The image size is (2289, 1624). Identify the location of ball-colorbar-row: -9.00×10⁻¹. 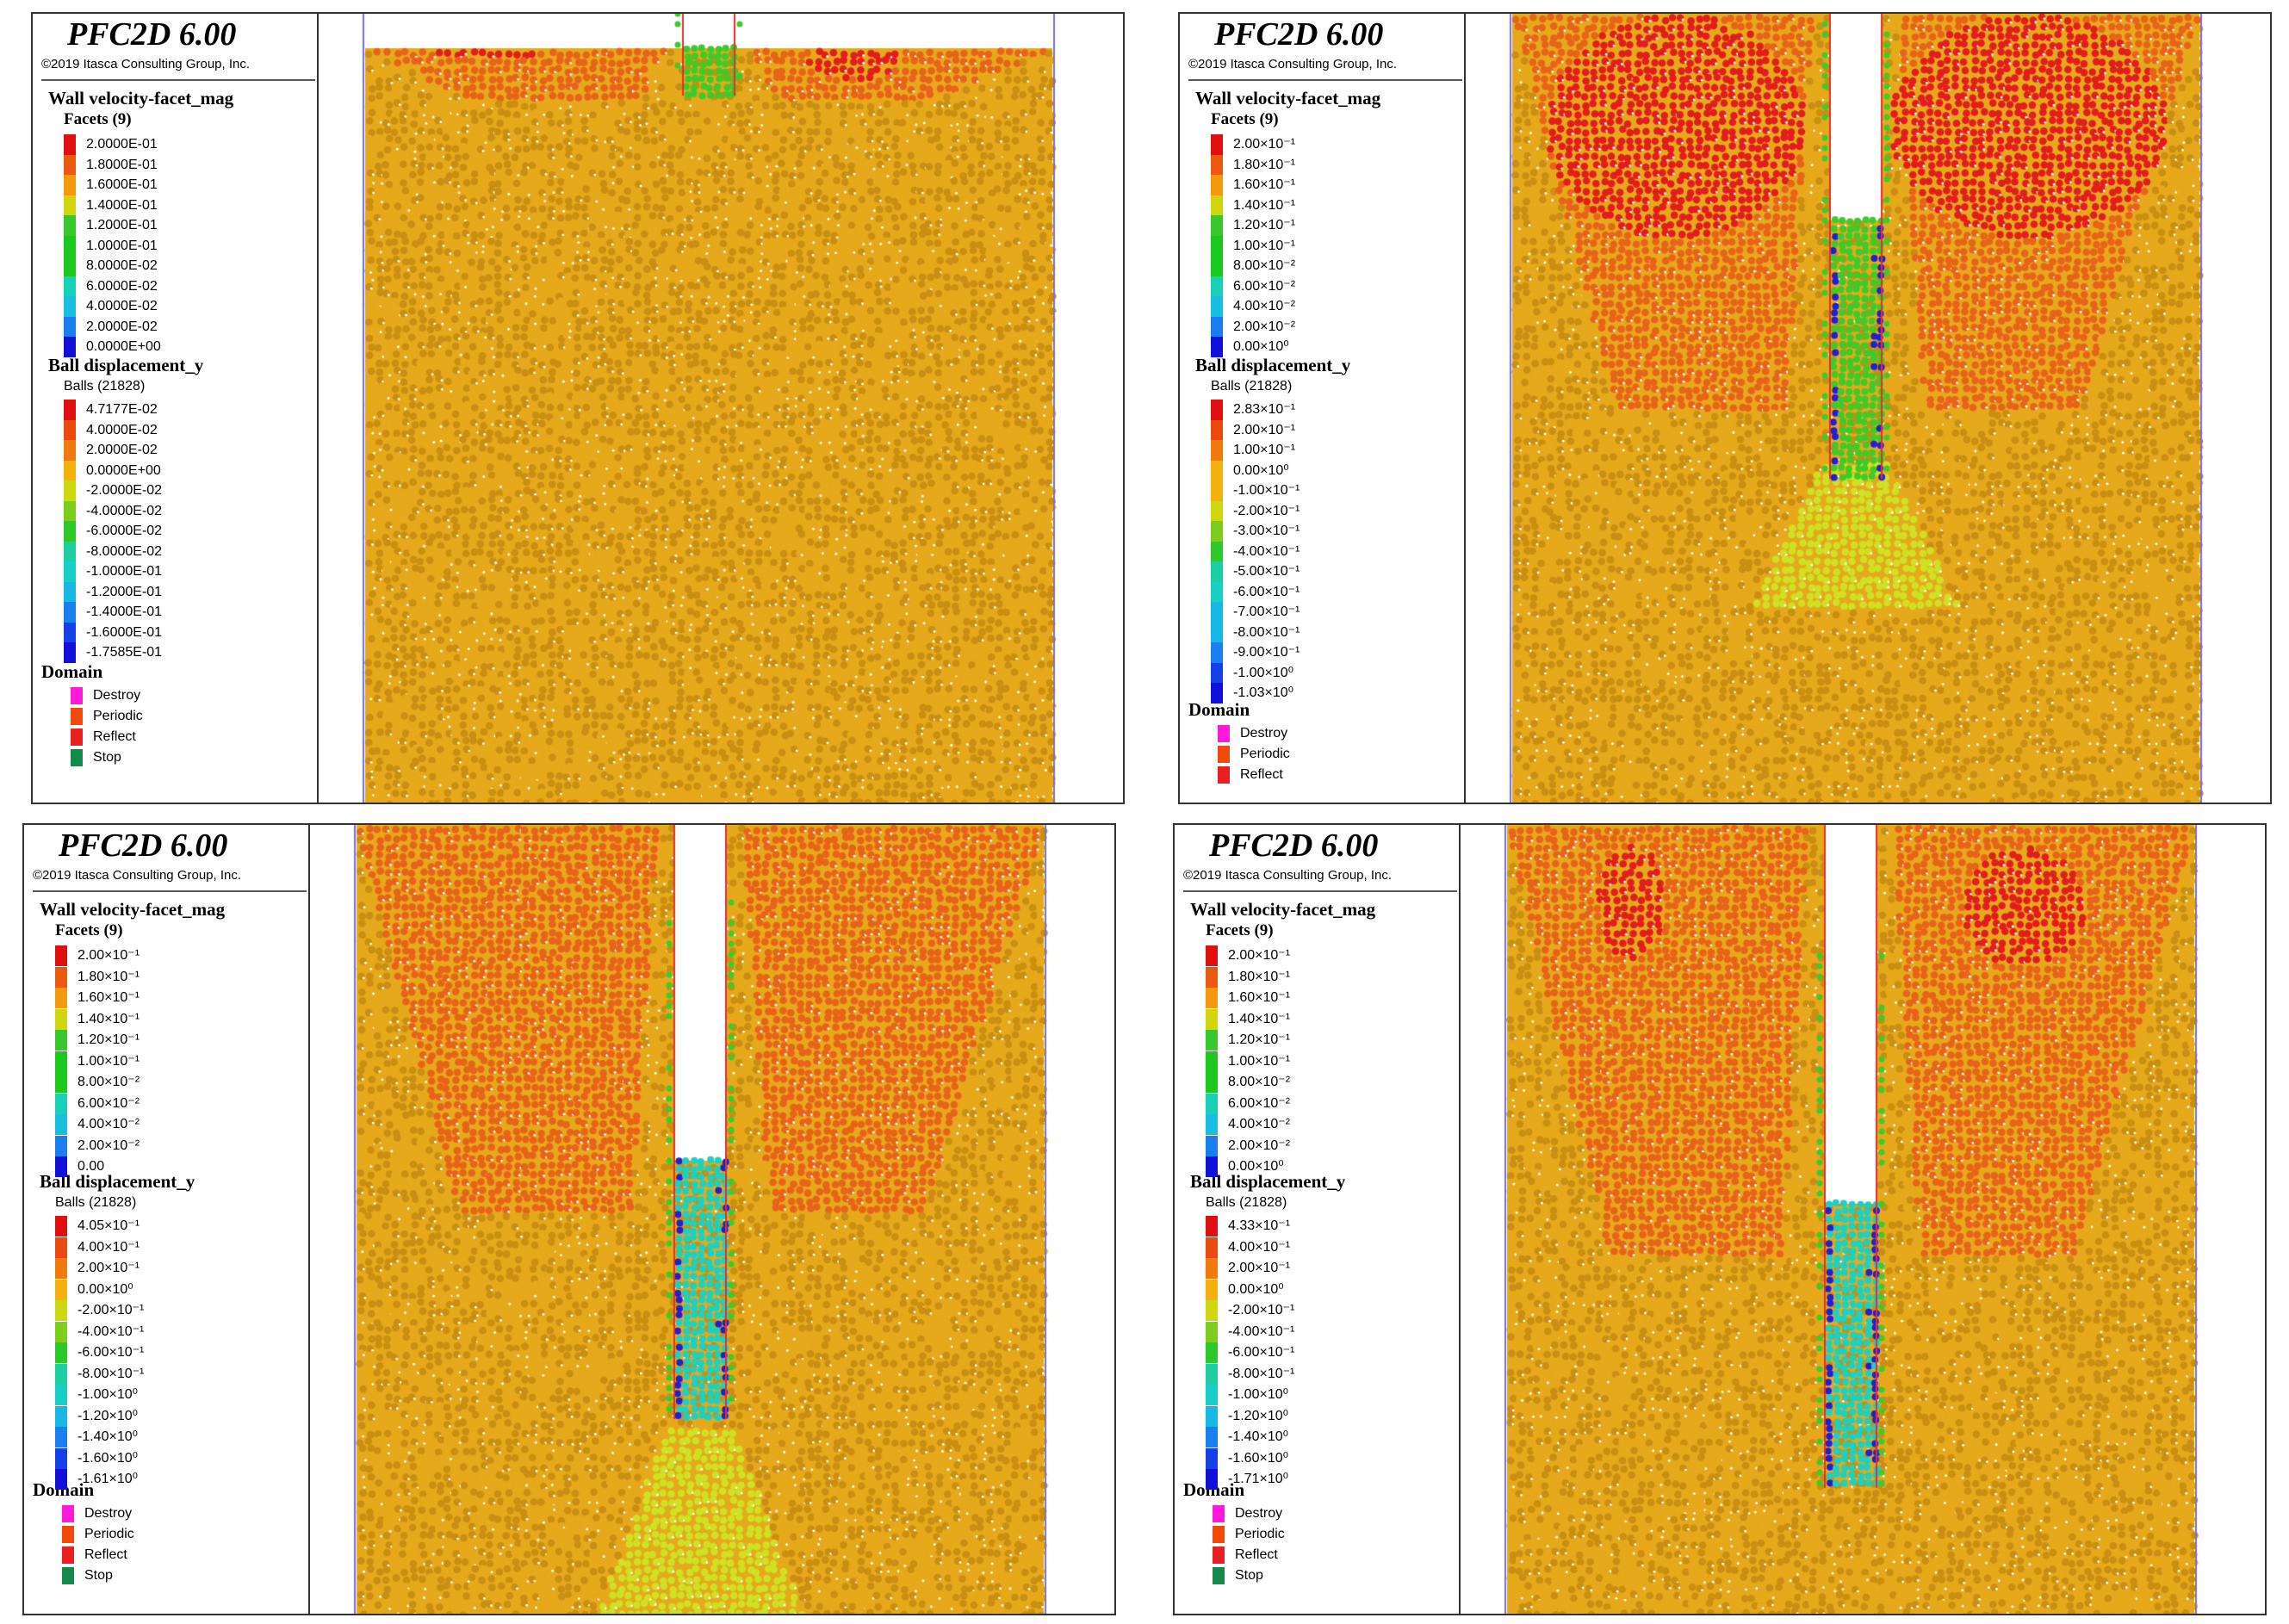
(1255, 652).